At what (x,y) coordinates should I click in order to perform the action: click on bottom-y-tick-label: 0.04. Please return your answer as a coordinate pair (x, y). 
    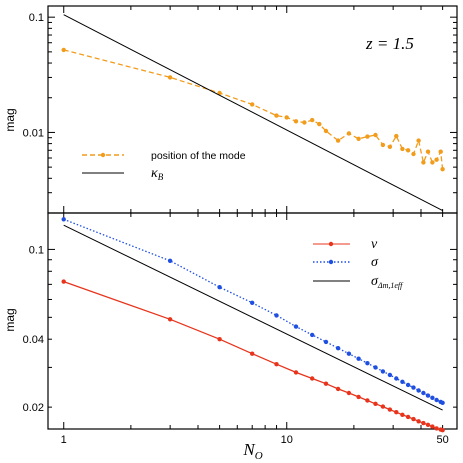
    Looking at the image, I should click on (33, 340).